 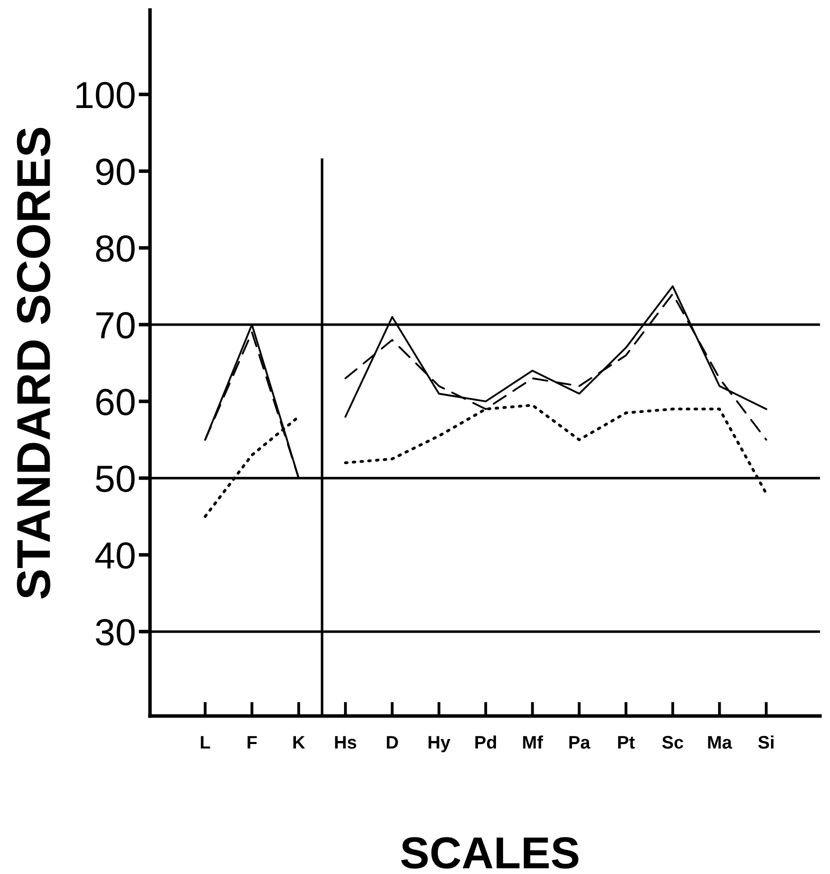 I want to click on x-tick-label: Hs, so click(x=345, y=742).